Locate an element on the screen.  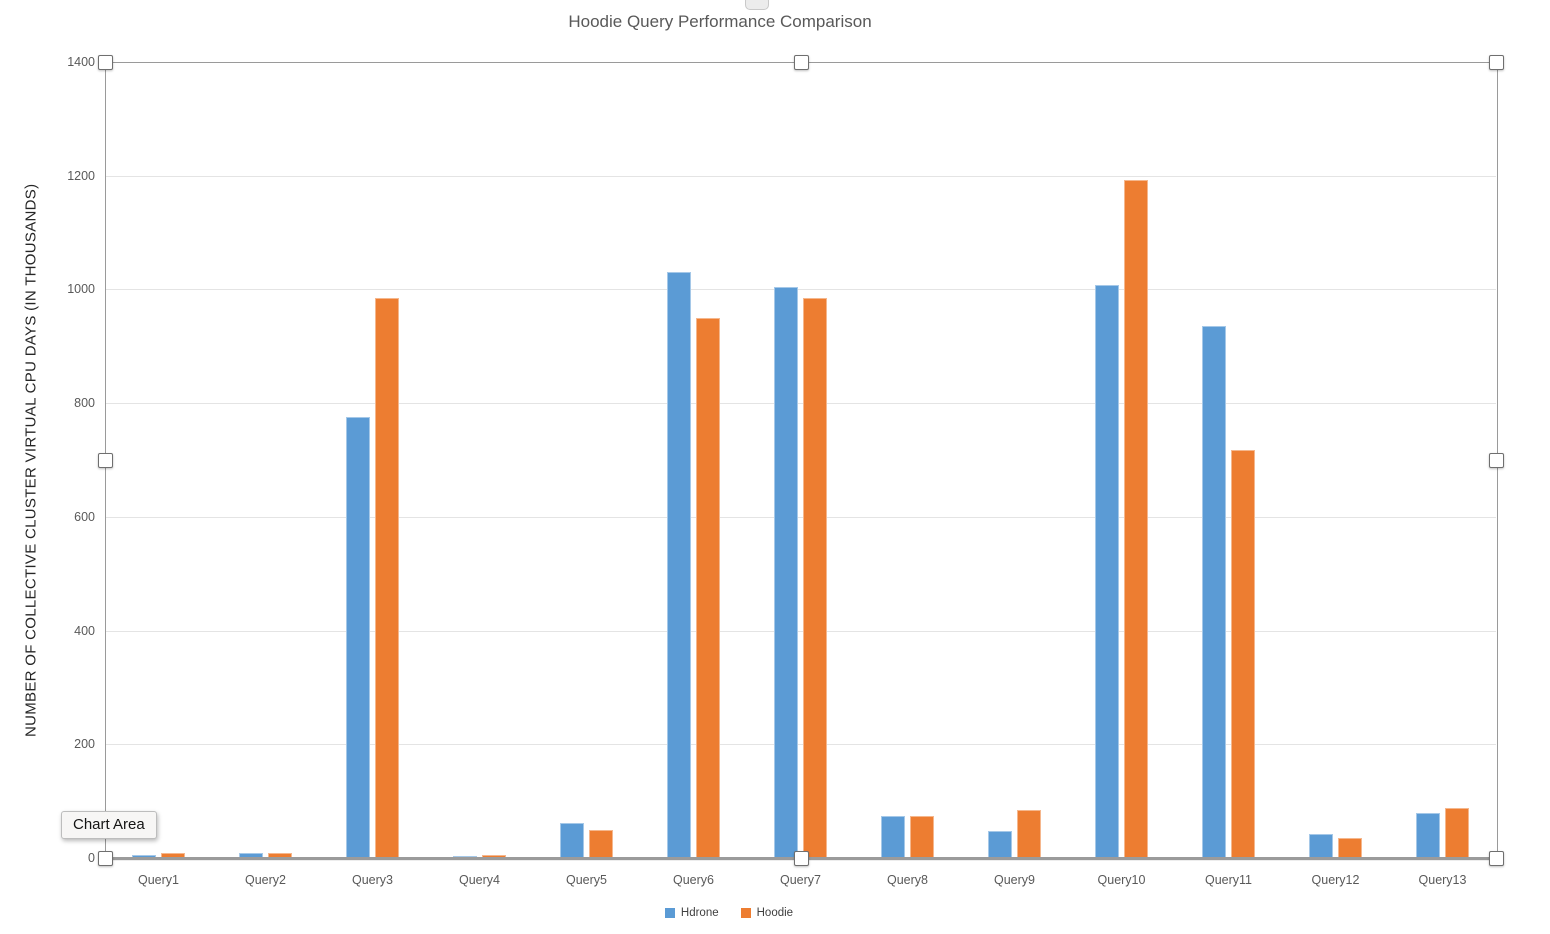
legend: Hdrone Hoodie is located at coordinates (729, 913).